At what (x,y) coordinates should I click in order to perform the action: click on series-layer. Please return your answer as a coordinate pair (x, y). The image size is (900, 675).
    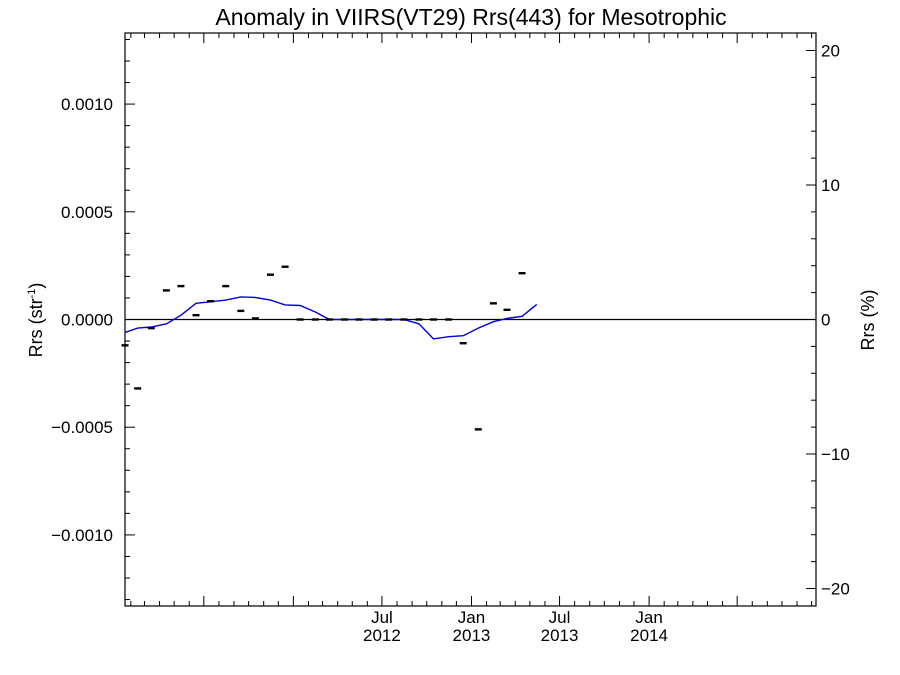
    Looking at the image, I should click on (329, 348).